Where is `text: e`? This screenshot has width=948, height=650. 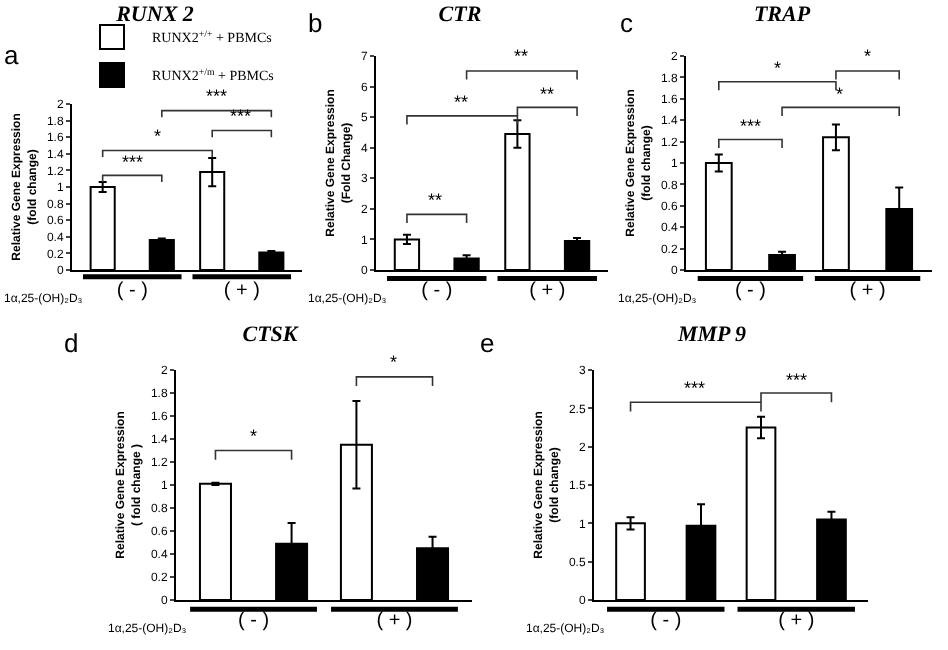 text: e is located at coordinates (487, 343).